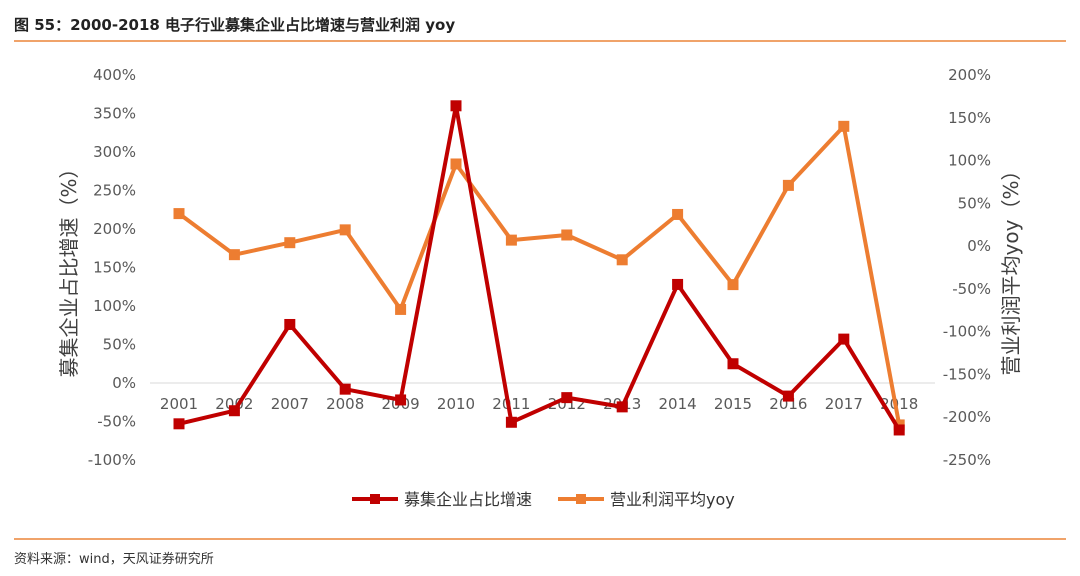 The width and height of the screenshot is (1080, 576). Describe the element at coordinates (974, 203) in the screenshot. I see `right-axis-tick-label: 50%` at that location.